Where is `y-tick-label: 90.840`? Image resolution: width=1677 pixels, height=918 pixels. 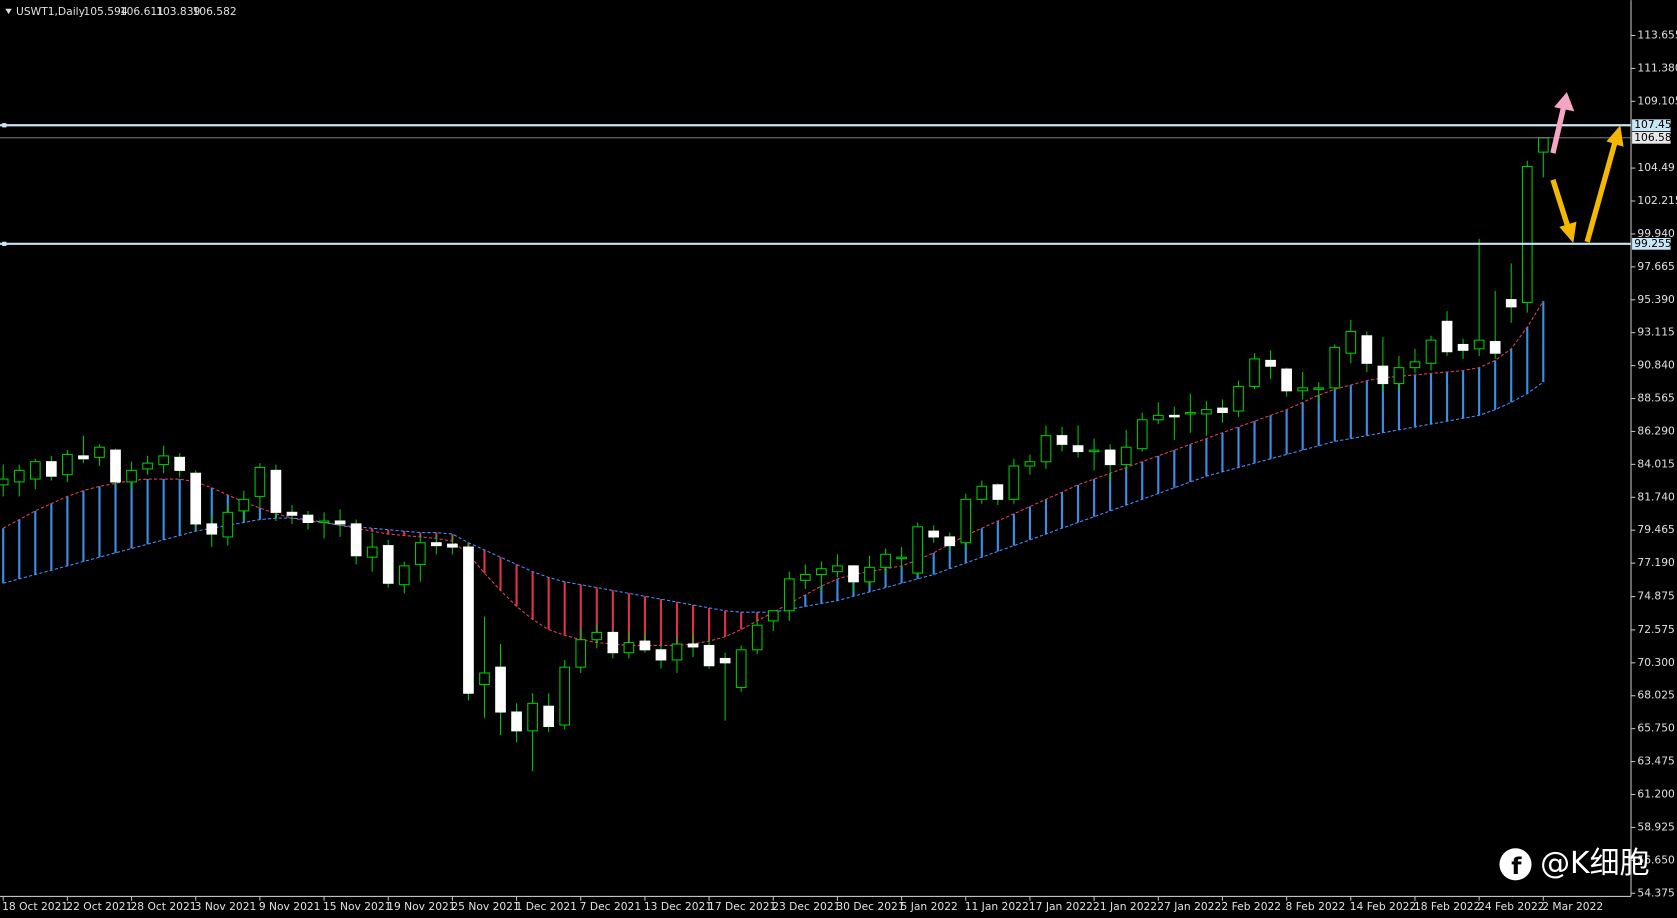
y-tick-label: 90.840 is located at coordinates (1656, 365).